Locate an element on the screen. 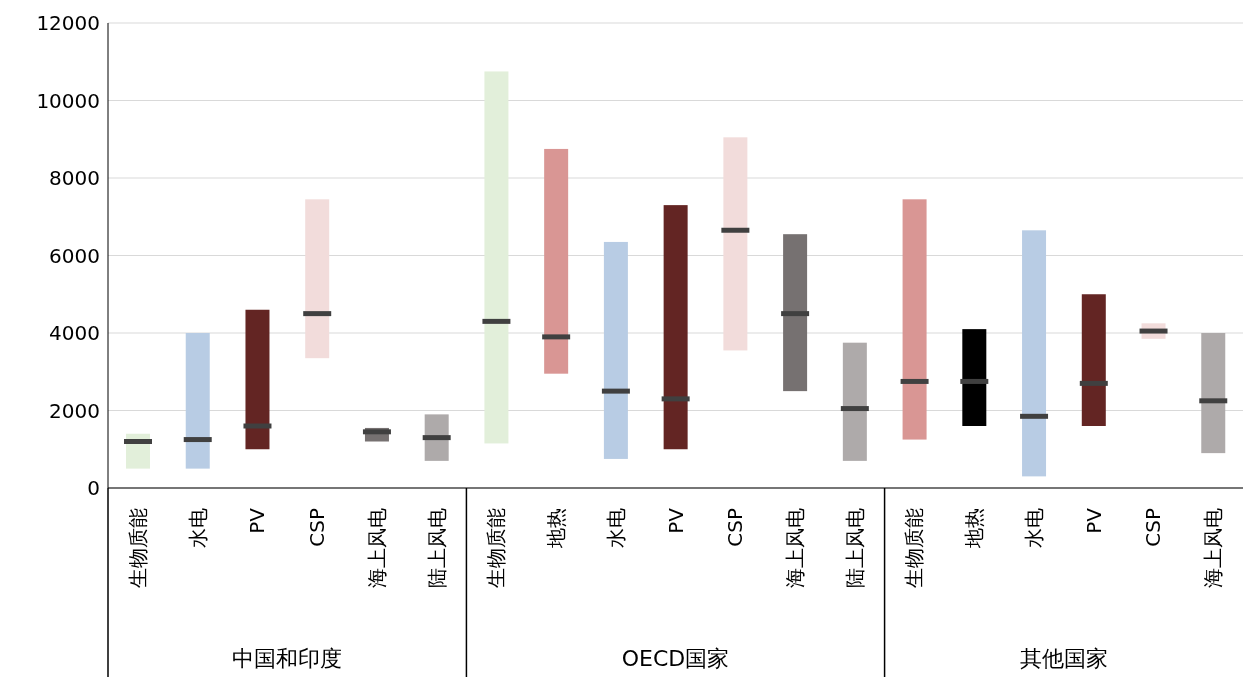 Image resolution: width=1247 pixels, height=677 pixels. y-tick-label: 8000 is located at coordinates (74, 178).